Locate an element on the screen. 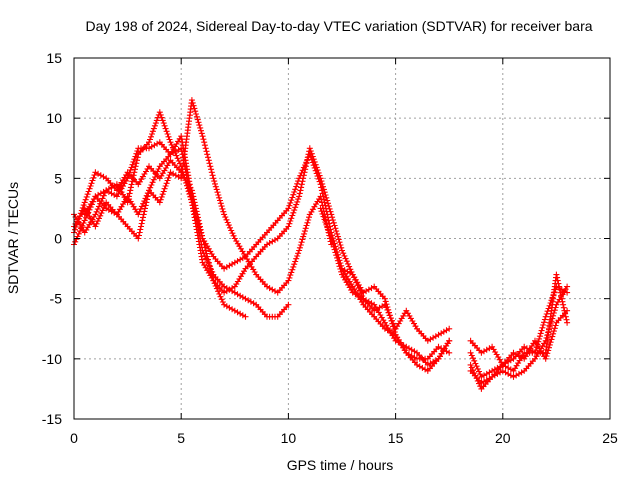 Image resolution: width=640 pixels, height=480 pixels. x-tick-label: 5 is located at coordinates (181, 438).